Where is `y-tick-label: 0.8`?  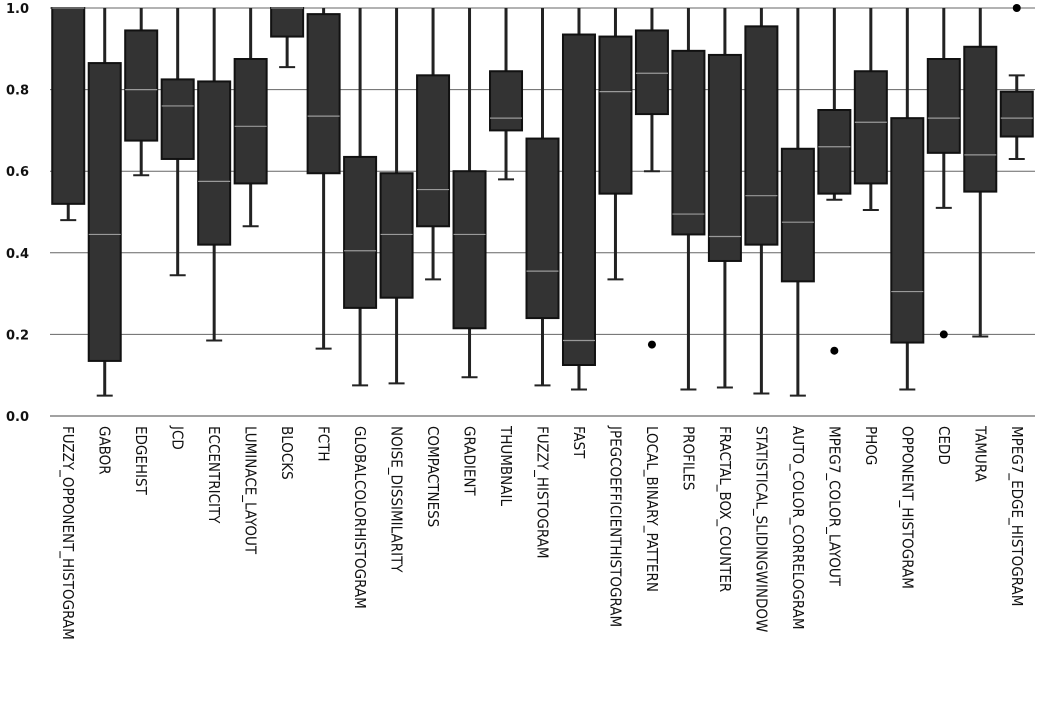
y-tick-label: 0.8 is located at coordinates (17, 91).